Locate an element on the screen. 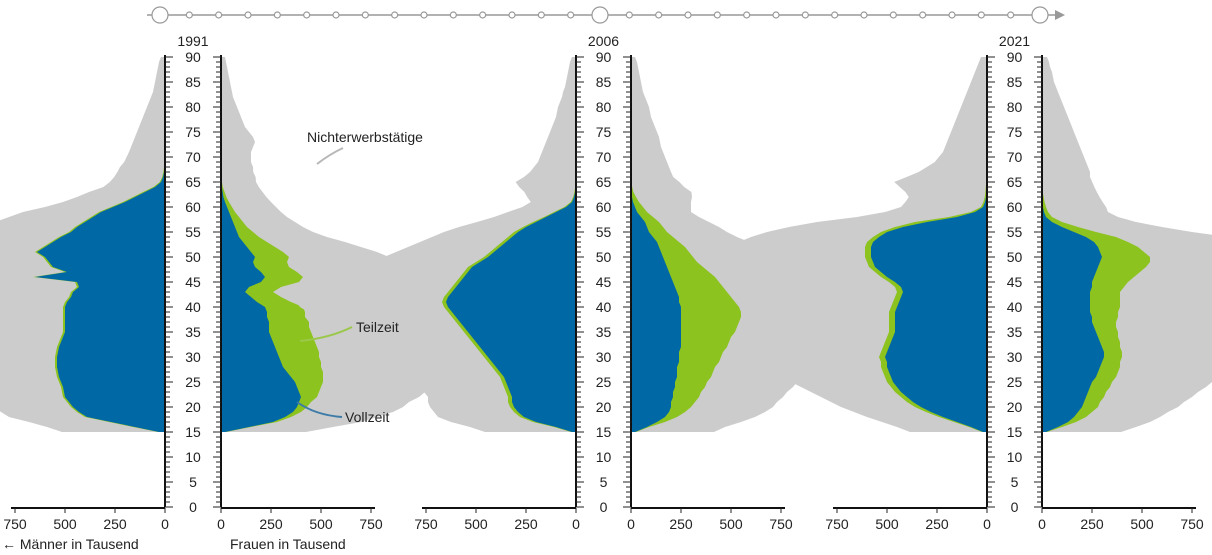  women-x-tick-label: 250 is located at coordinates (1092, 524).